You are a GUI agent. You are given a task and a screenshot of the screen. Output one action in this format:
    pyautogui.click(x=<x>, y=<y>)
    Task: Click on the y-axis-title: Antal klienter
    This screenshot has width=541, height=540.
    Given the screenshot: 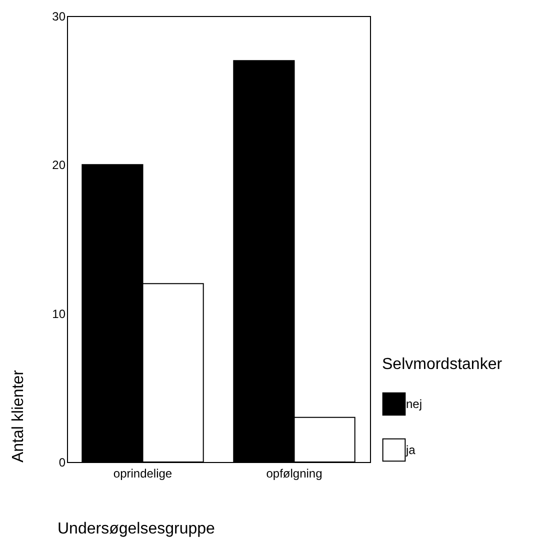 What is the action you would take?
    pyautogui.click(x=19, y=415)
    